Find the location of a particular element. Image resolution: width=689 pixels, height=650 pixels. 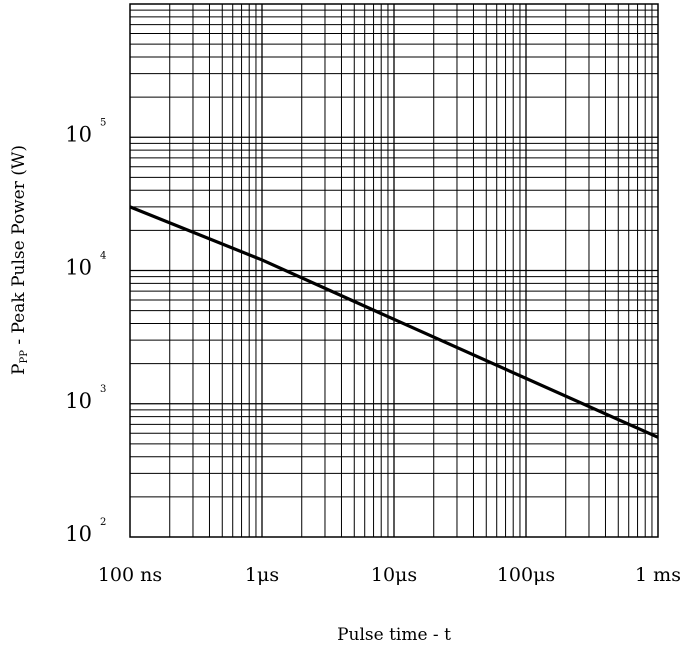

y-axis-title-subscript: PP is located at coordinates (24, 357).